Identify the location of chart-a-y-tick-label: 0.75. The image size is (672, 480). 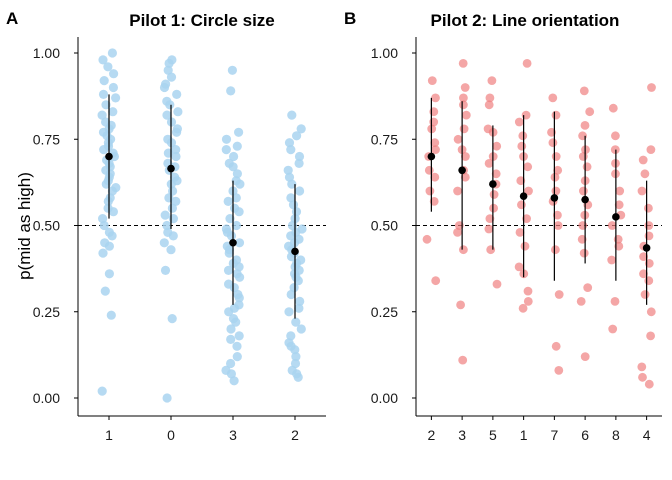
(46, 139).